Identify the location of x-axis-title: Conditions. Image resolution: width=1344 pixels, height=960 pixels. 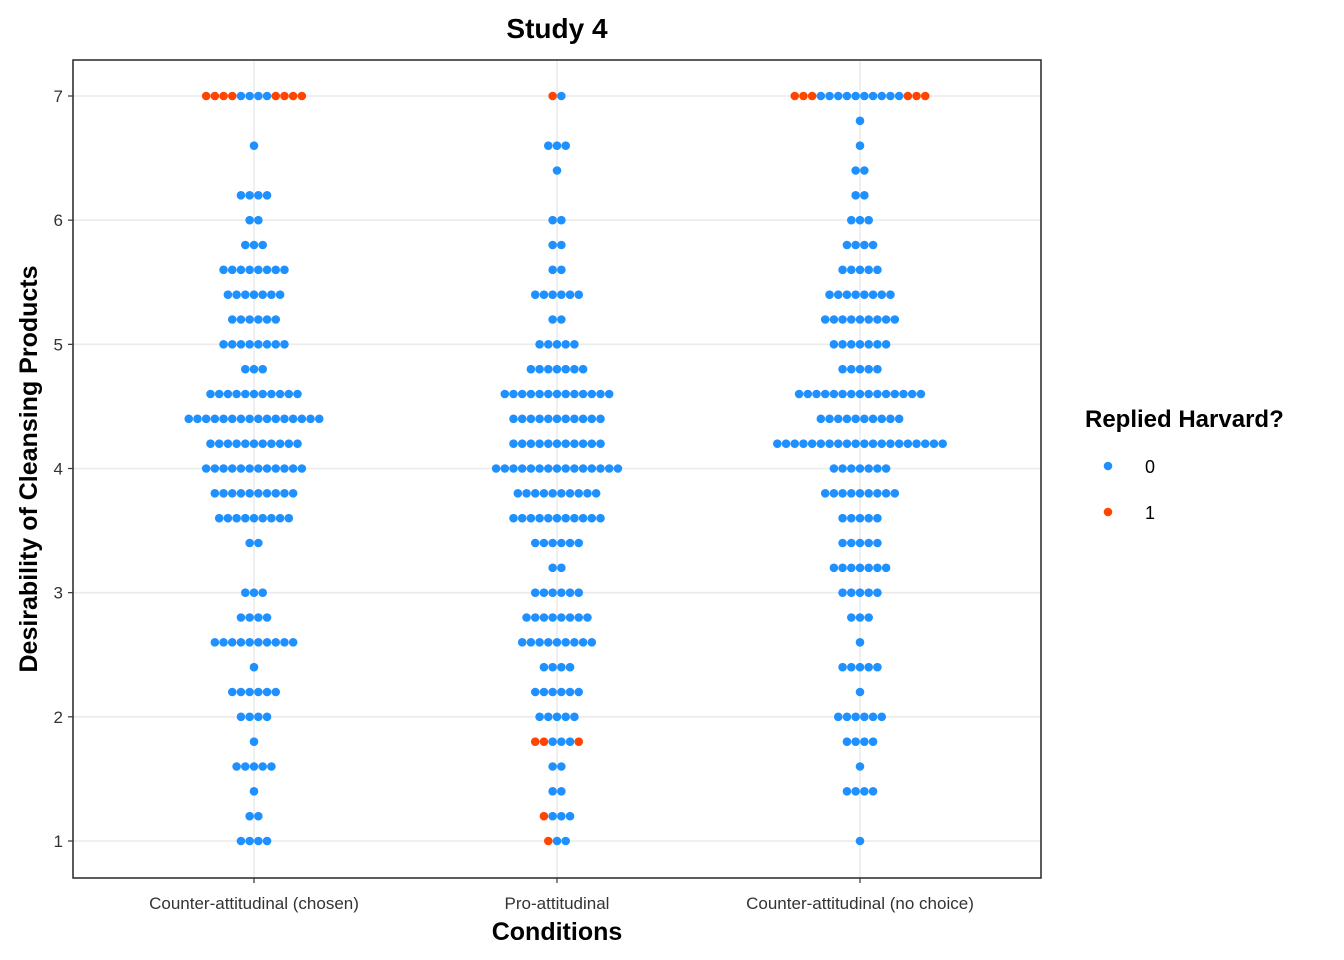
(557, 932).